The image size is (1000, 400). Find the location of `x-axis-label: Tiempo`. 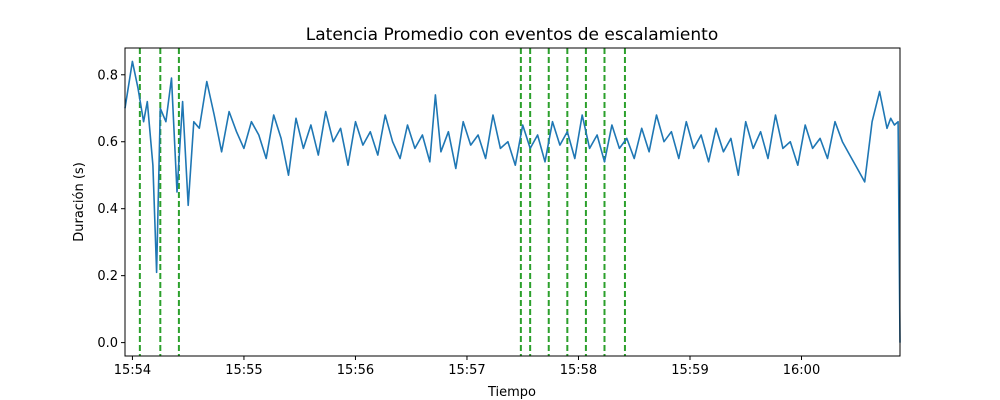

x-axis-label: Tiempo is located at coordinates (511, 392).